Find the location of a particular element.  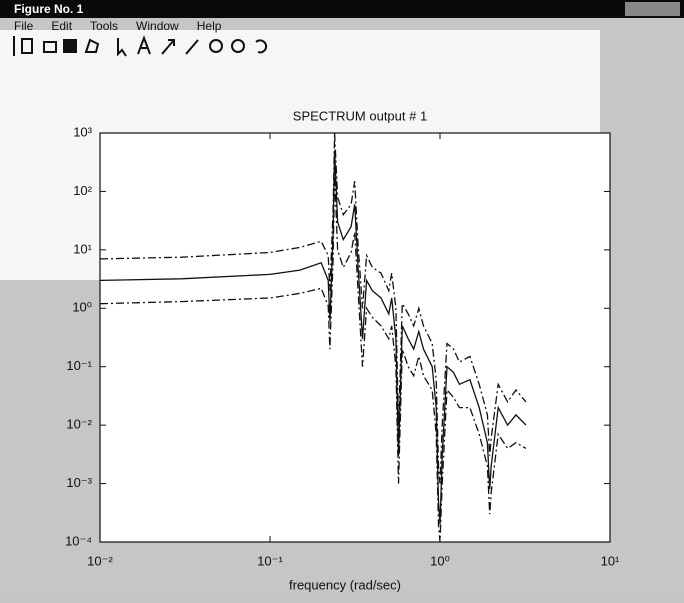

x-tick-label: 10⁰ is located at coordinates (440, 560).